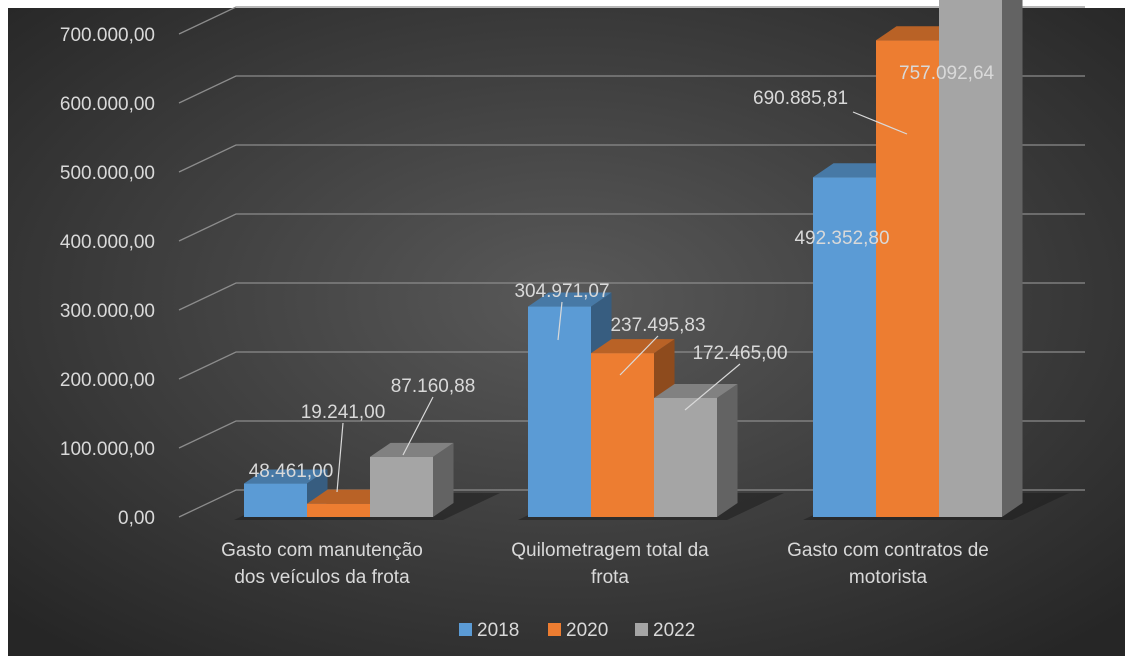 The height and width of the screenshot is (664, 1133). I want to click on category-label: dos veículos da frota, so click(322, 577).